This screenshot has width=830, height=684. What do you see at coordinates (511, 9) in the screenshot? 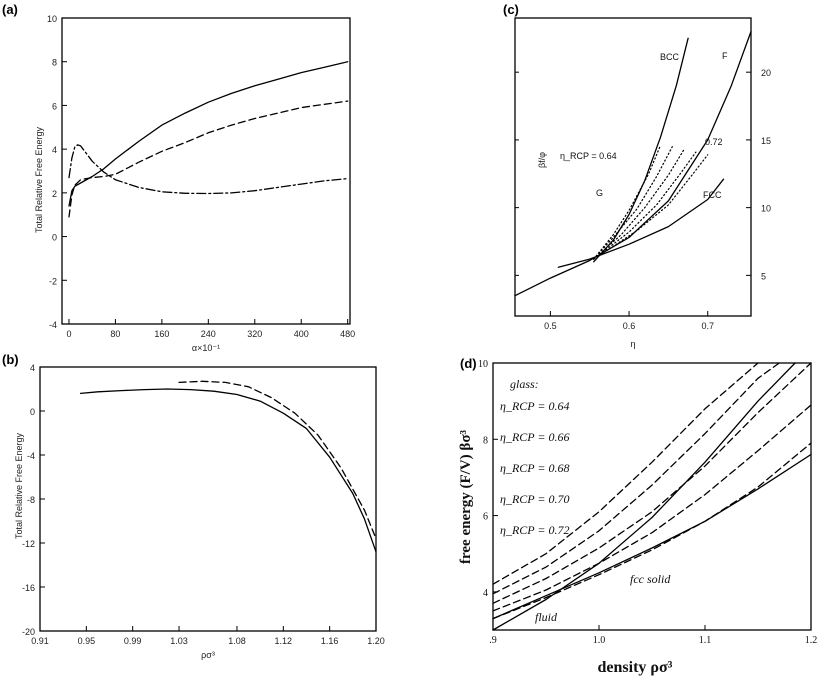
I see `panel-label-c: (c)` at bounding box center [511, 9].